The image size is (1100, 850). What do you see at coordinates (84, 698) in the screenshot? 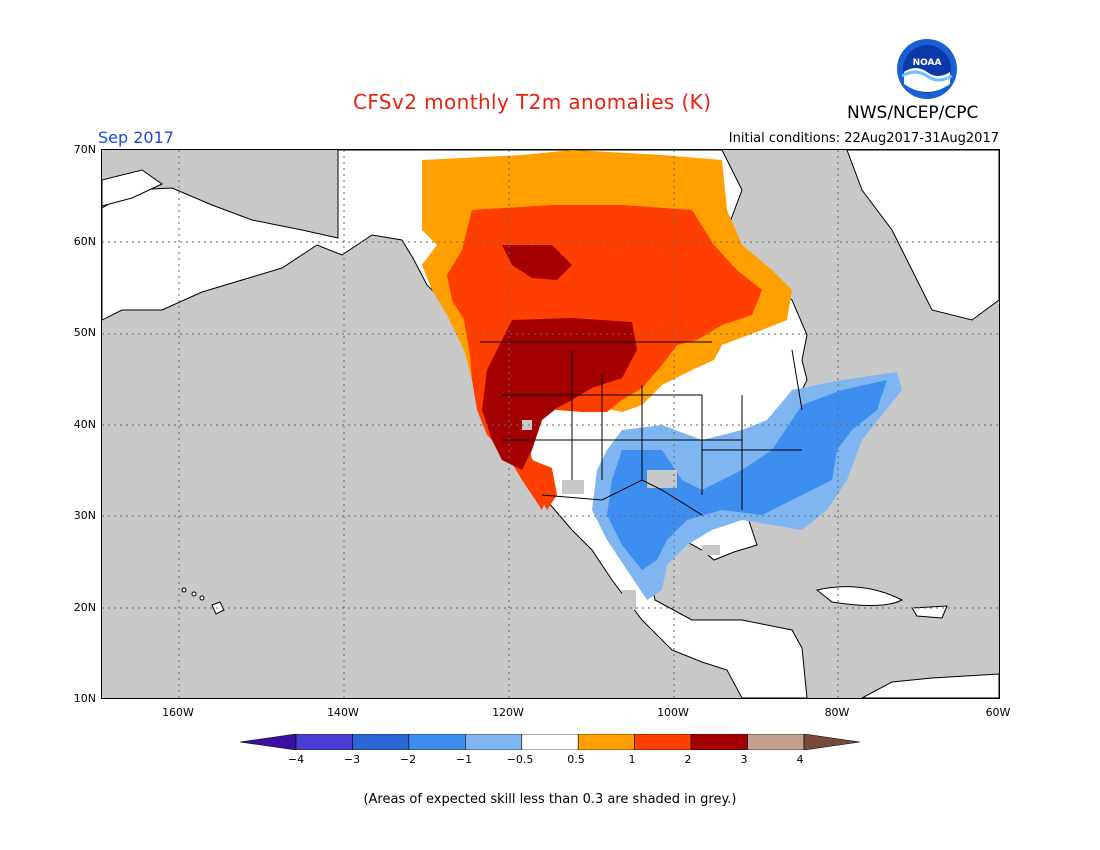
I see `lat-label: 10N` at bounding box center [84, 698].